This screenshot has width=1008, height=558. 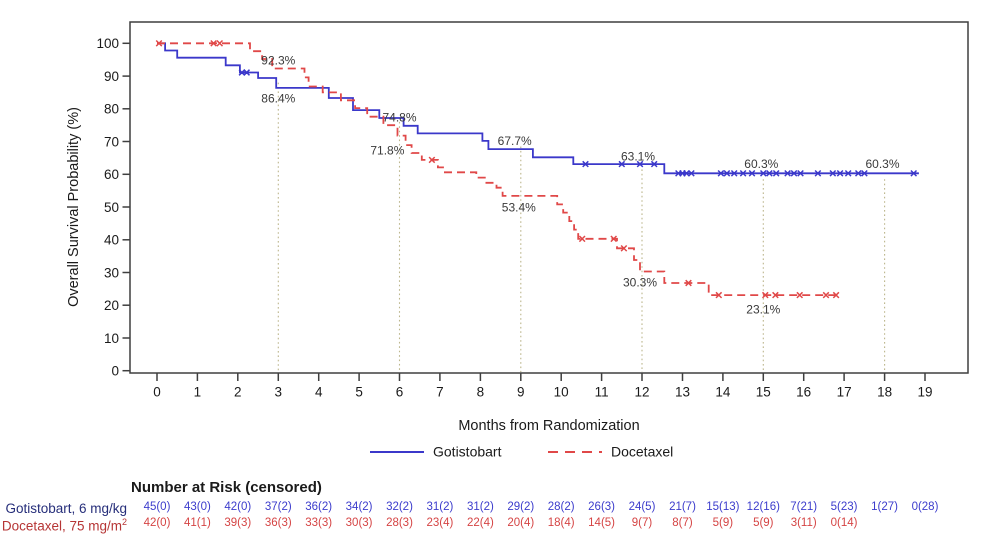 I want to click on risk-value: 21(7), so click(x=682, y=507).